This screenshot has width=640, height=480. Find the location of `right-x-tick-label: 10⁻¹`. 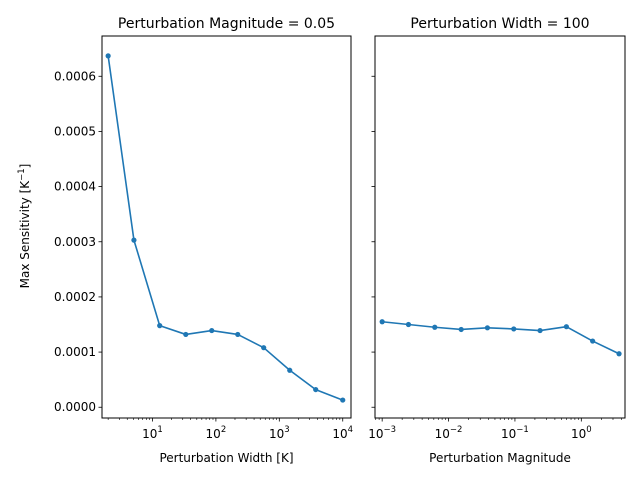

right-x-tick-label: 10⁻¹ is located at coordinates (515, 433).